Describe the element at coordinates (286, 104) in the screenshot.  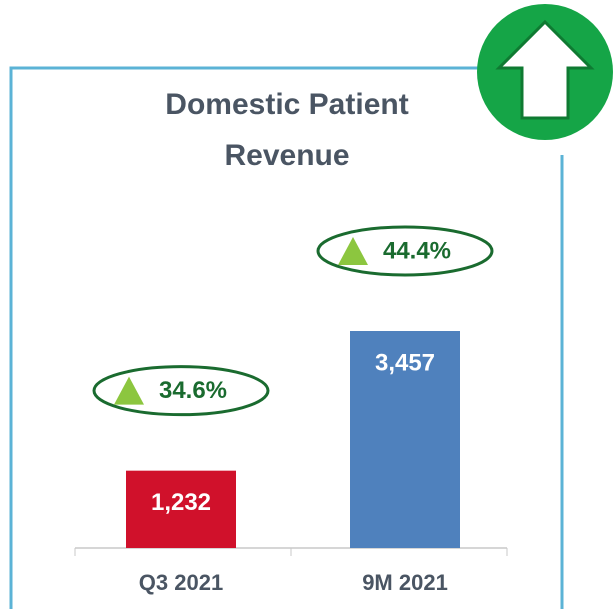
I see `chart-title: Domestic Patient` at that location.